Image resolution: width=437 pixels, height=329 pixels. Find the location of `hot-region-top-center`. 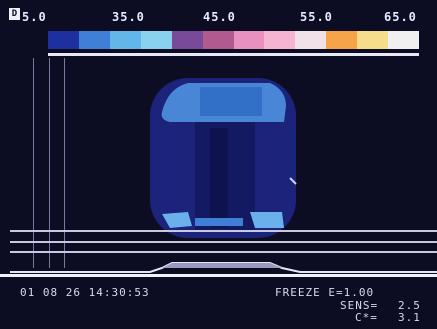

hot-region-top-center is located at coordinates (231, 101).